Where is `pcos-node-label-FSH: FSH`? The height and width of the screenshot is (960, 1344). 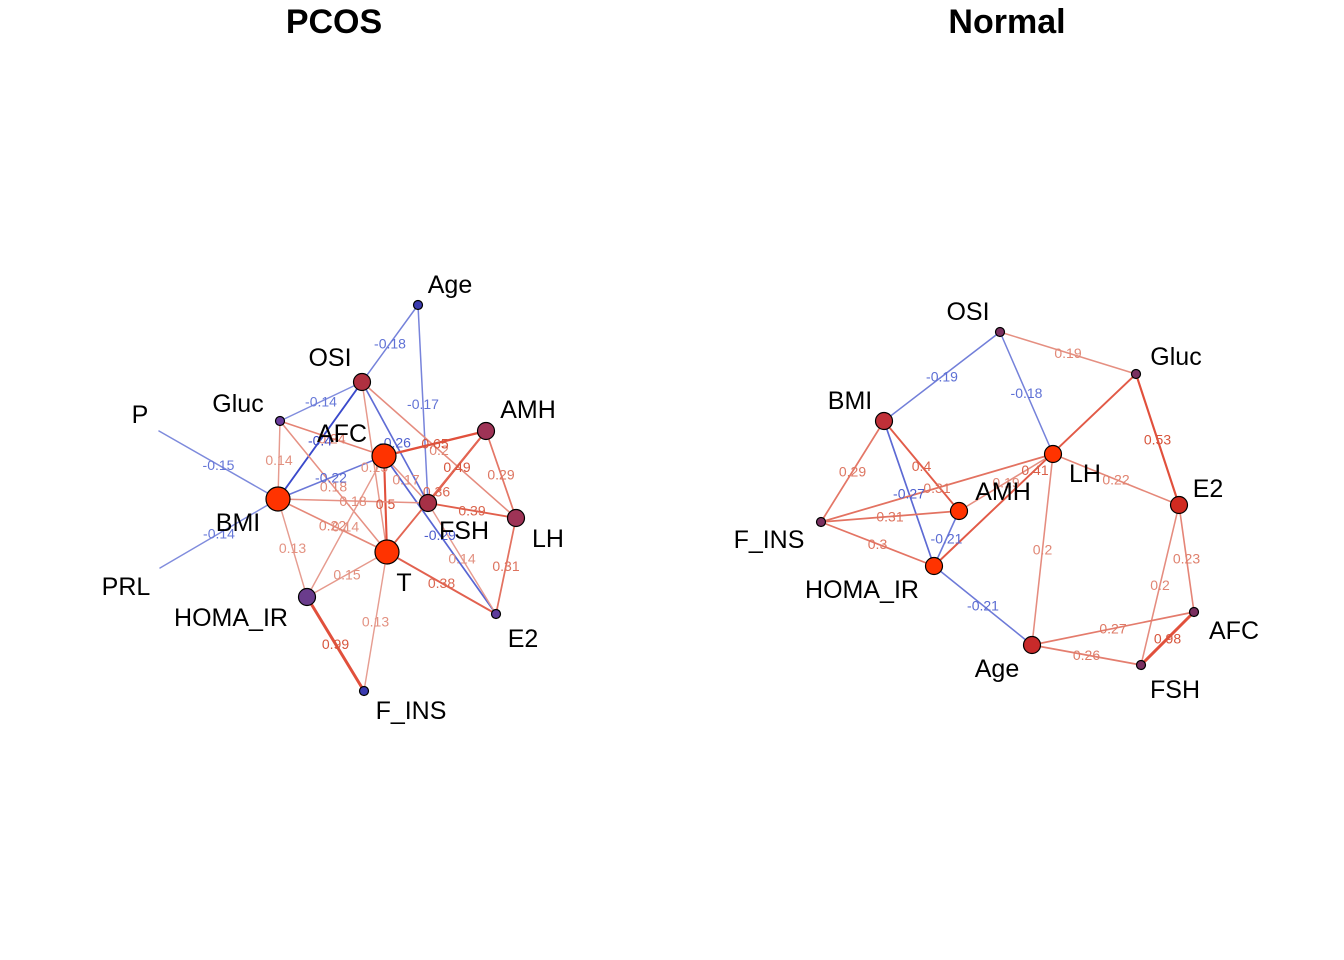
pcos-node-label-FSH: FSH is located at coordinates (464, 531).